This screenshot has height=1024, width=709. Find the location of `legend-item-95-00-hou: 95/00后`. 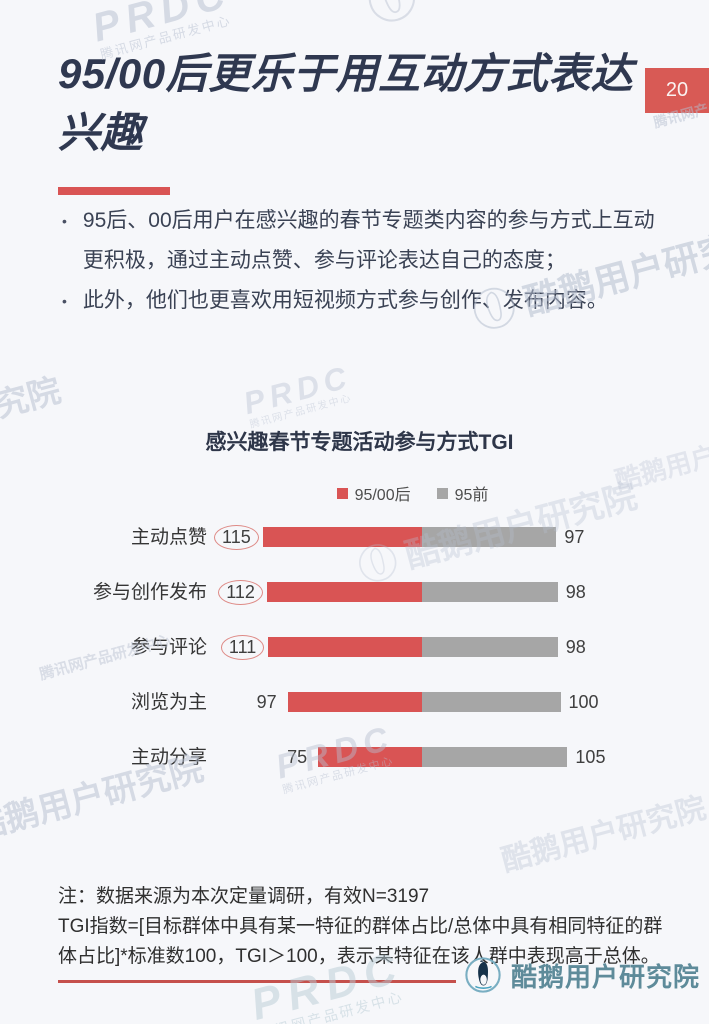

legend-item-95-00-hou: 95/00后 is located at coordinates (373, 493).